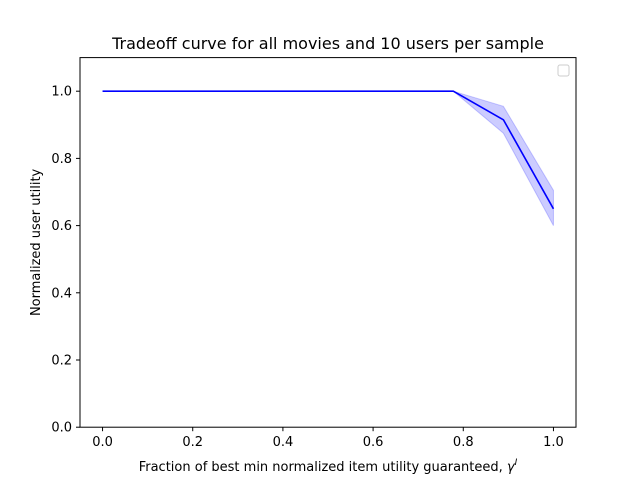 This screenshot has width=640, height=480. I want to click on y-tick-label: 0.0, so click(61, 428).